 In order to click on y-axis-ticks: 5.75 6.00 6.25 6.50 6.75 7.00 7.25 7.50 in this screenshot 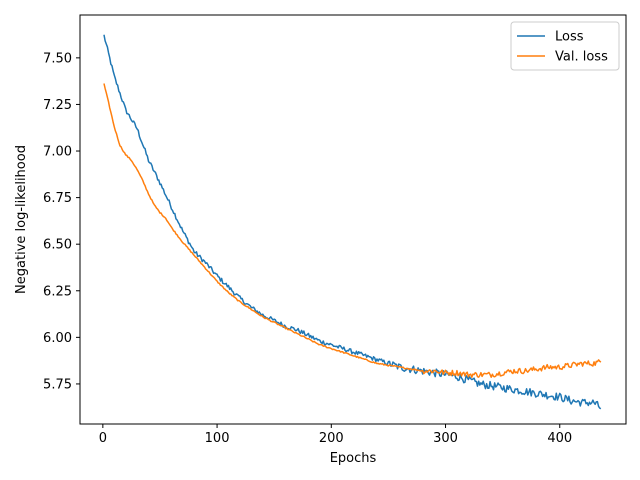, I will do `click(61, 221)`.